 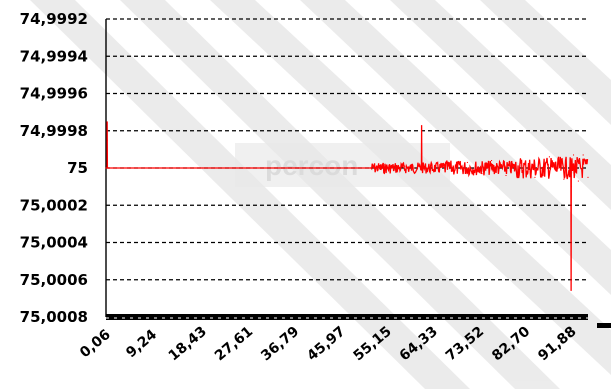 I want to click on y-tick-label: 75,0004, so click(x=54, y=243).